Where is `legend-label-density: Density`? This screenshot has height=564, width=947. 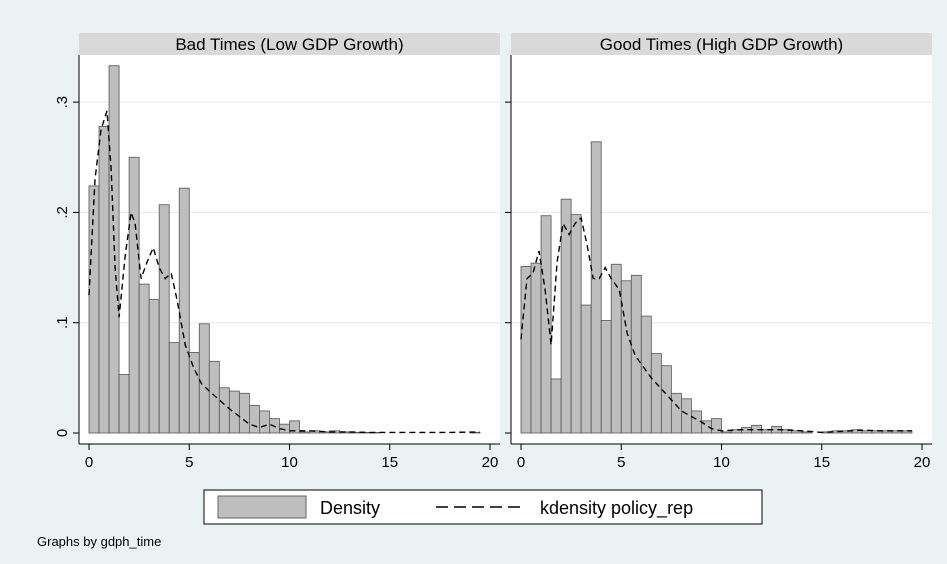
legend-label-density: Density is located at coordinates (350, 508).